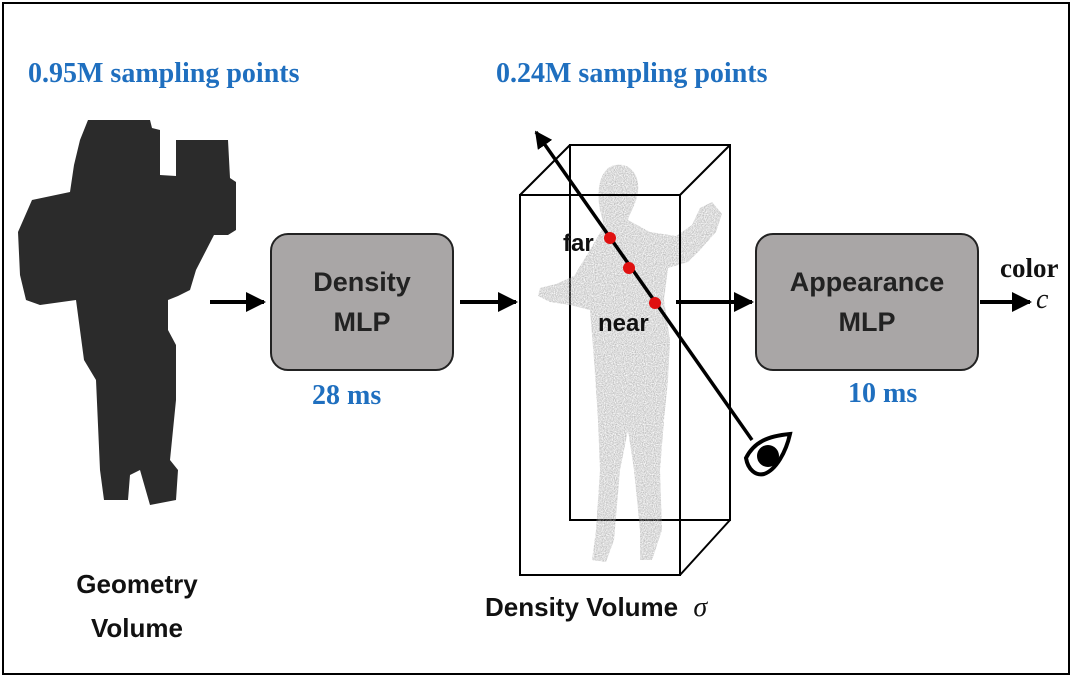 The height and width of the screenshot is (680, 1075). I want to click on far-label: far, so click(578, 243).